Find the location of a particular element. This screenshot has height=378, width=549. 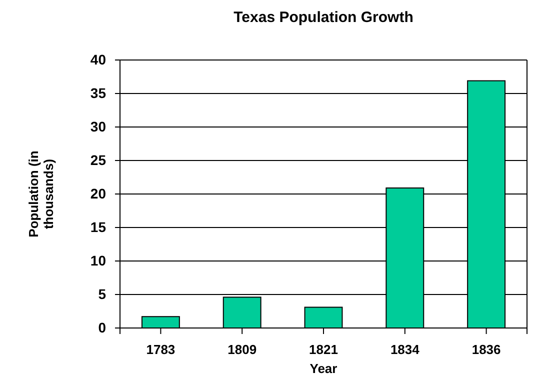

y-tick-label: 30 is located at coordinates (98, 126).